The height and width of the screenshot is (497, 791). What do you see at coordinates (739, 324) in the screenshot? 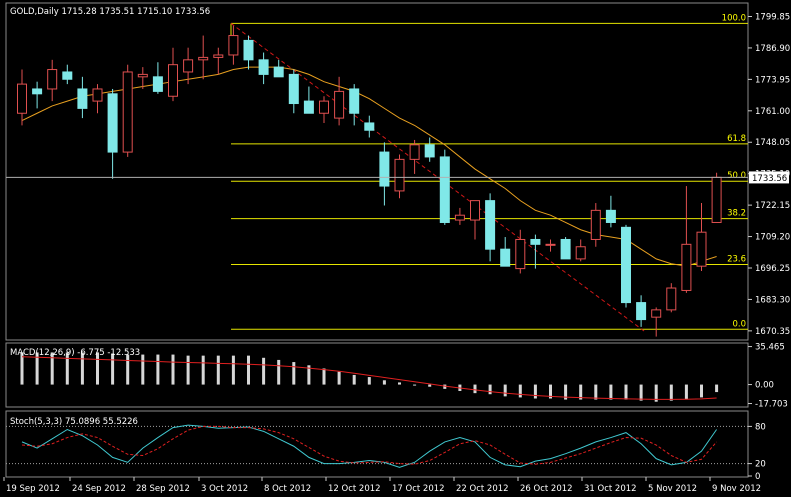
I see `fib-label: 0.0` at bounding box center [739, 324].